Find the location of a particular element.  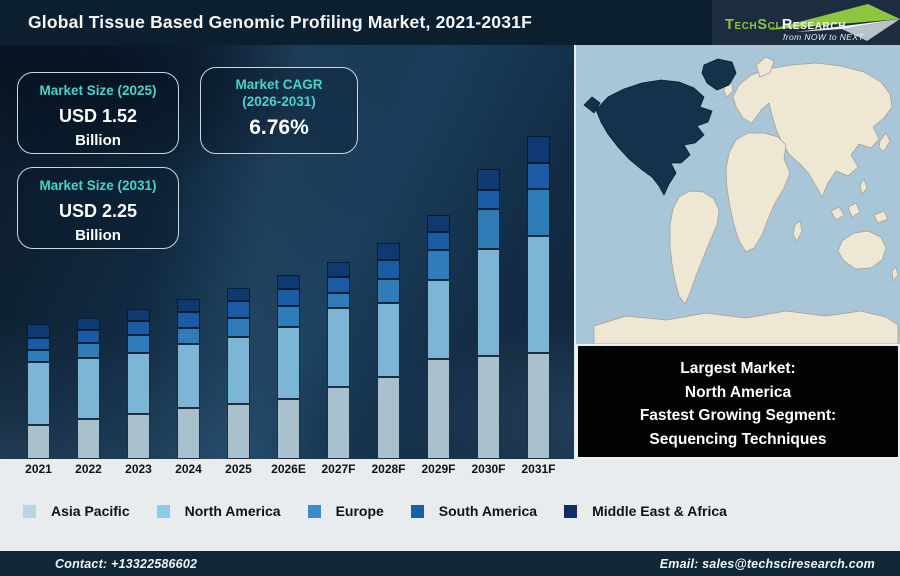

bar-2029F is located at coordinates (438, 337).